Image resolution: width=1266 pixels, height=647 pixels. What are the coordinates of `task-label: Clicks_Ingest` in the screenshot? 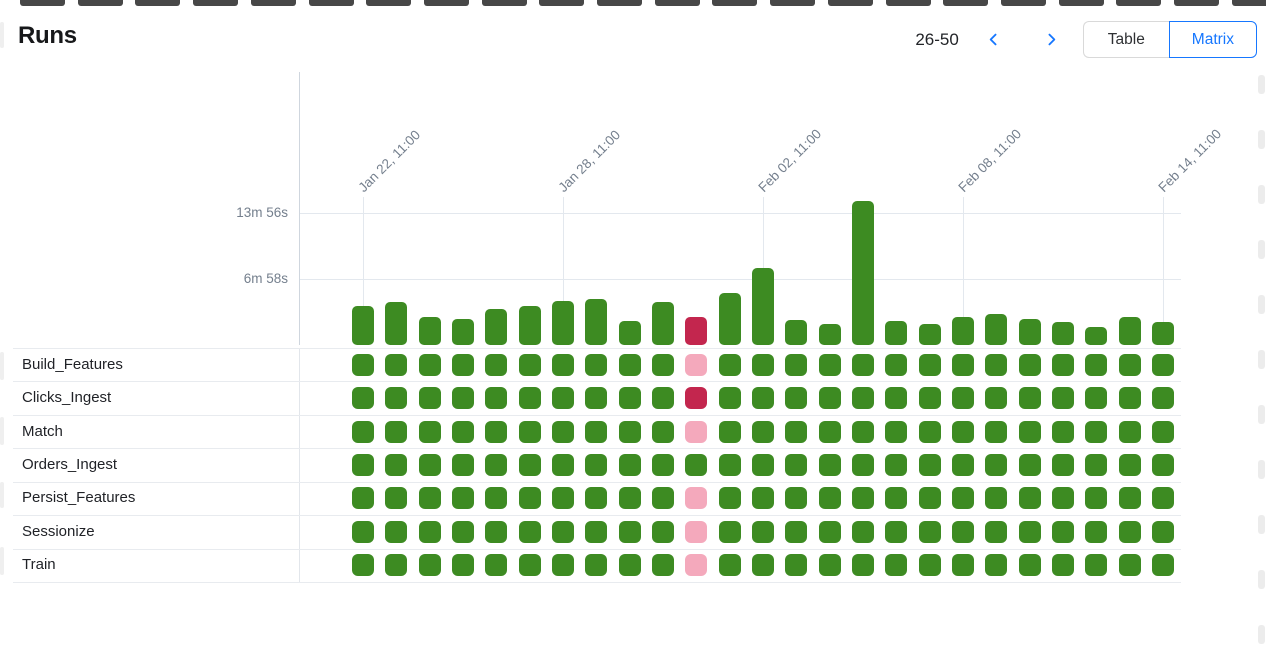 It's located at (67, 397).